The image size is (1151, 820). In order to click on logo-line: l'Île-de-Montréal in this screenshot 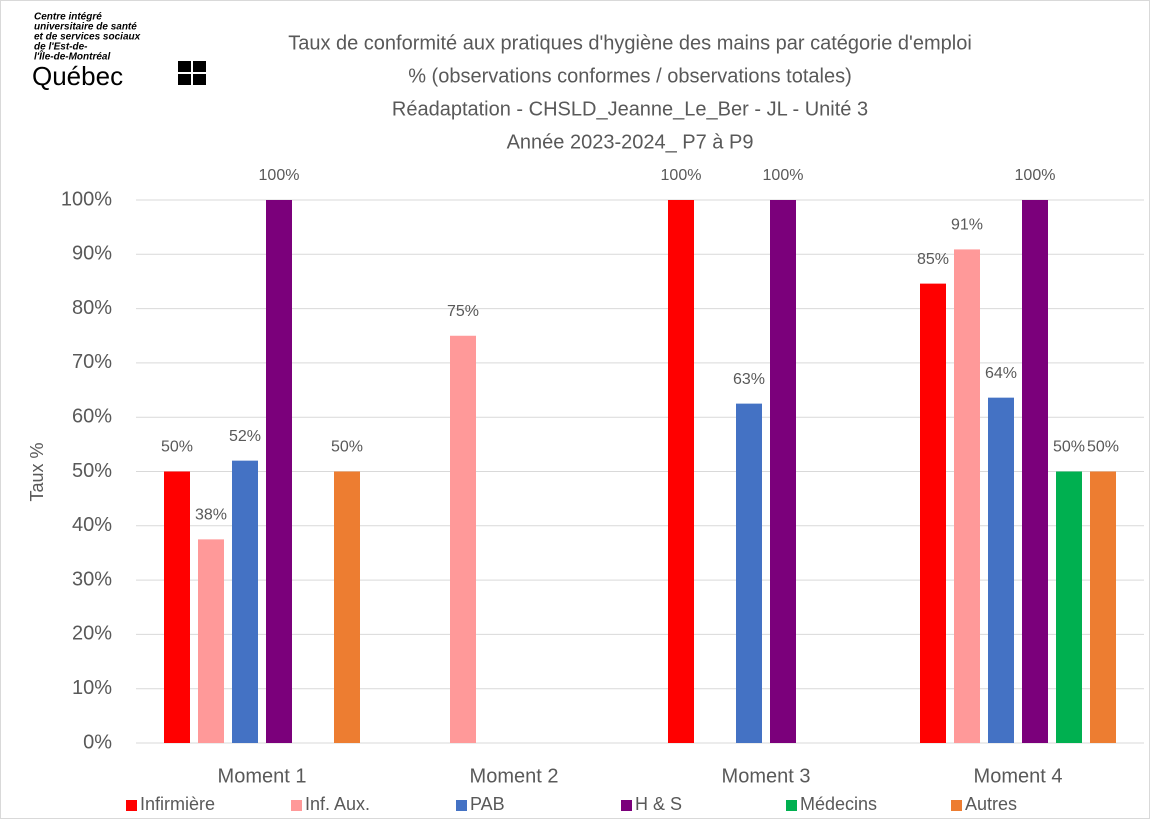, I will do `click(72, 56)`.